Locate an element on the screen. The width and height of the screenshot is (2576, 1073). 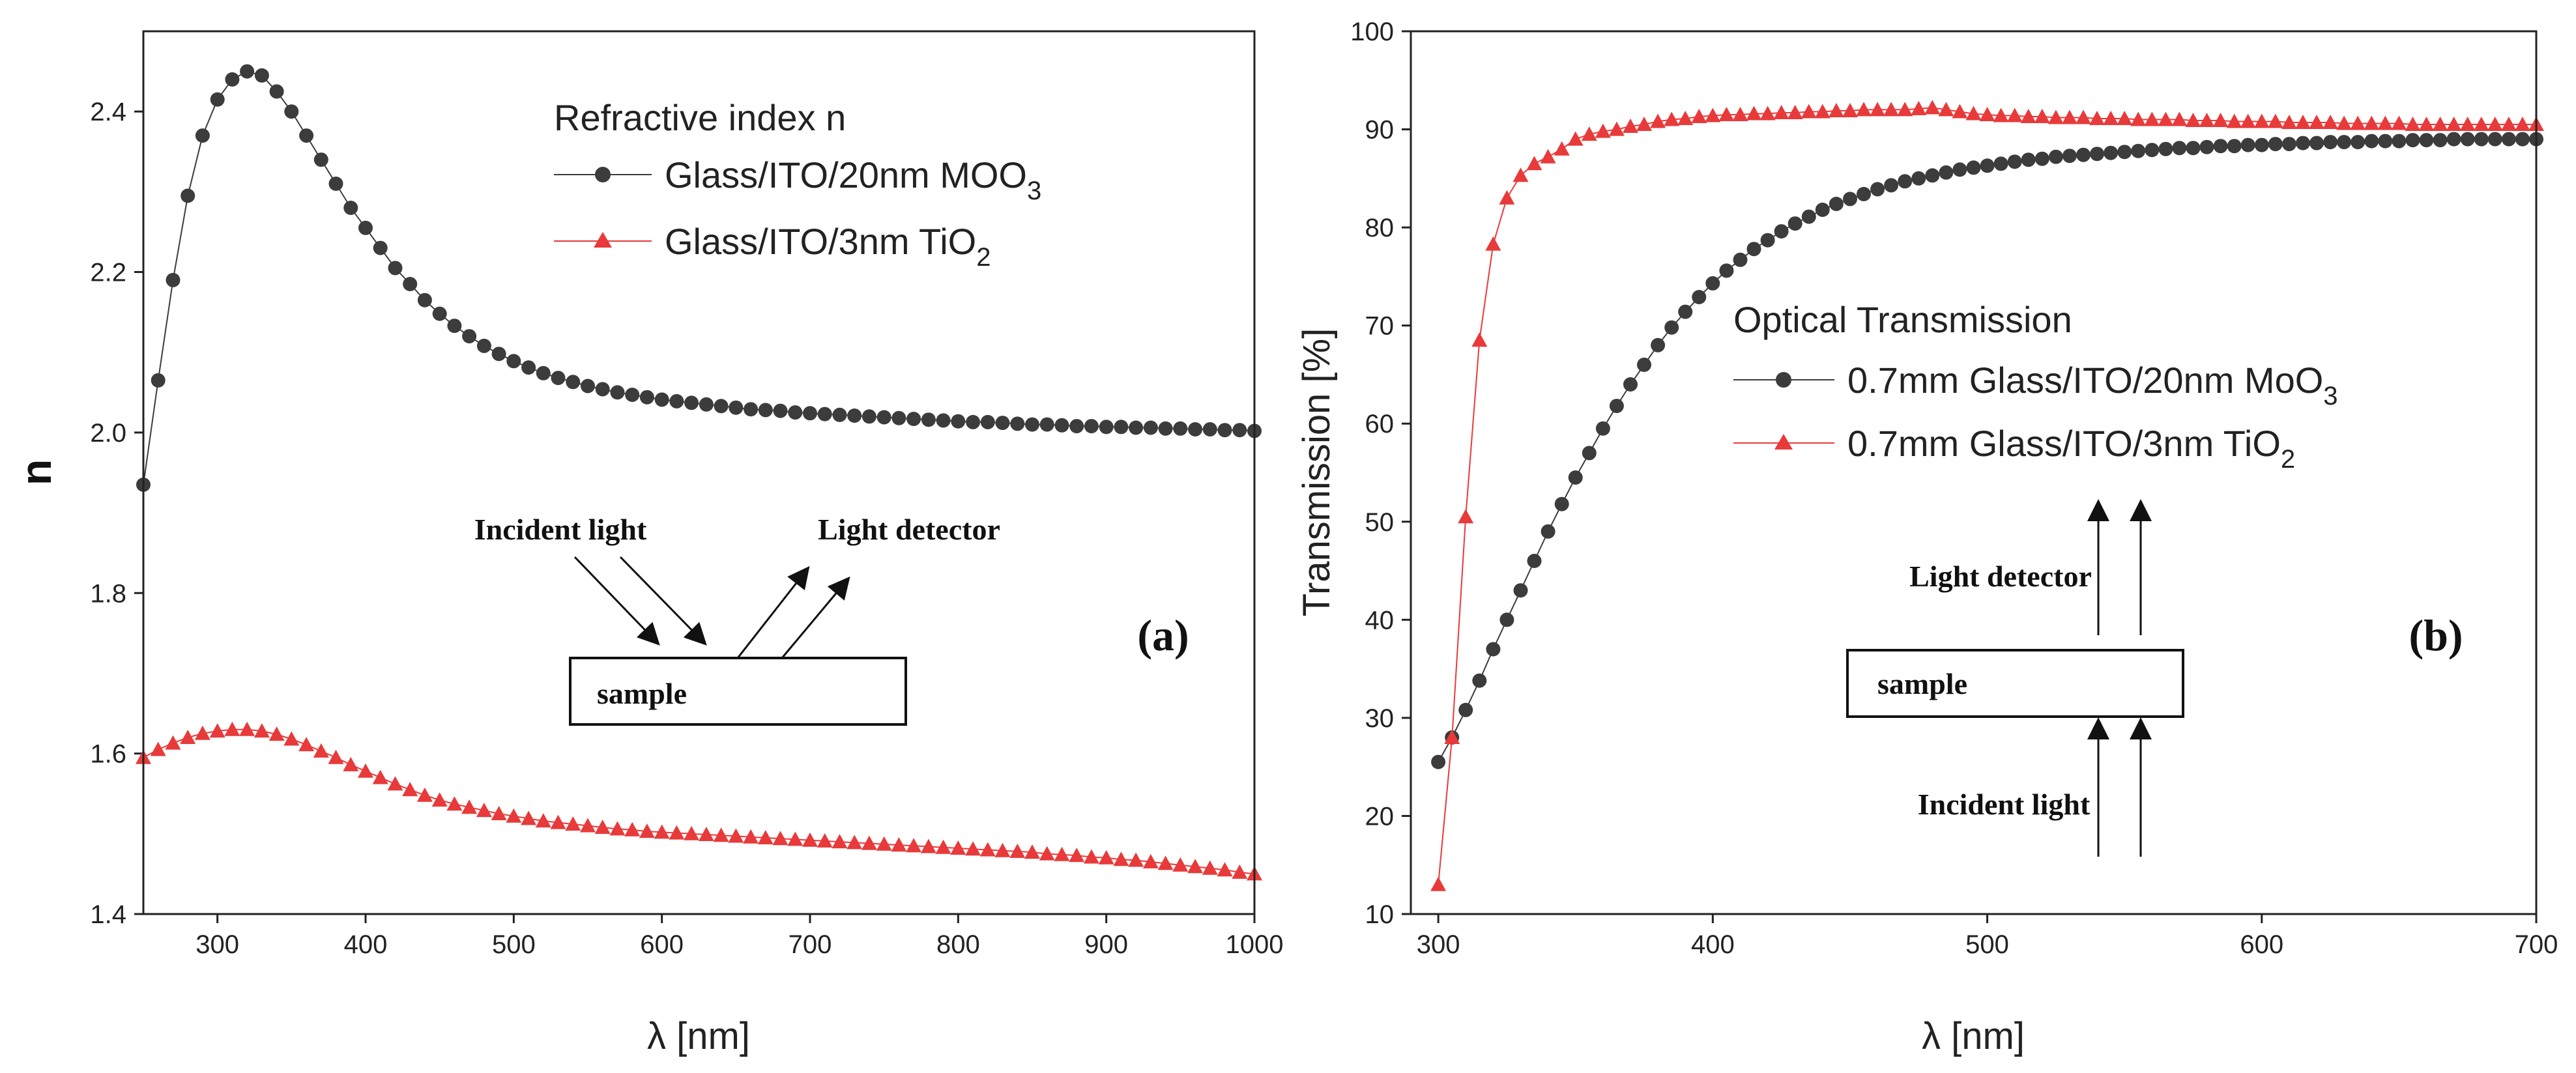
legend-label-b-1: 0.7mm Glass/ITO/3nm TiO2 is located at coordinates (2071, 449).